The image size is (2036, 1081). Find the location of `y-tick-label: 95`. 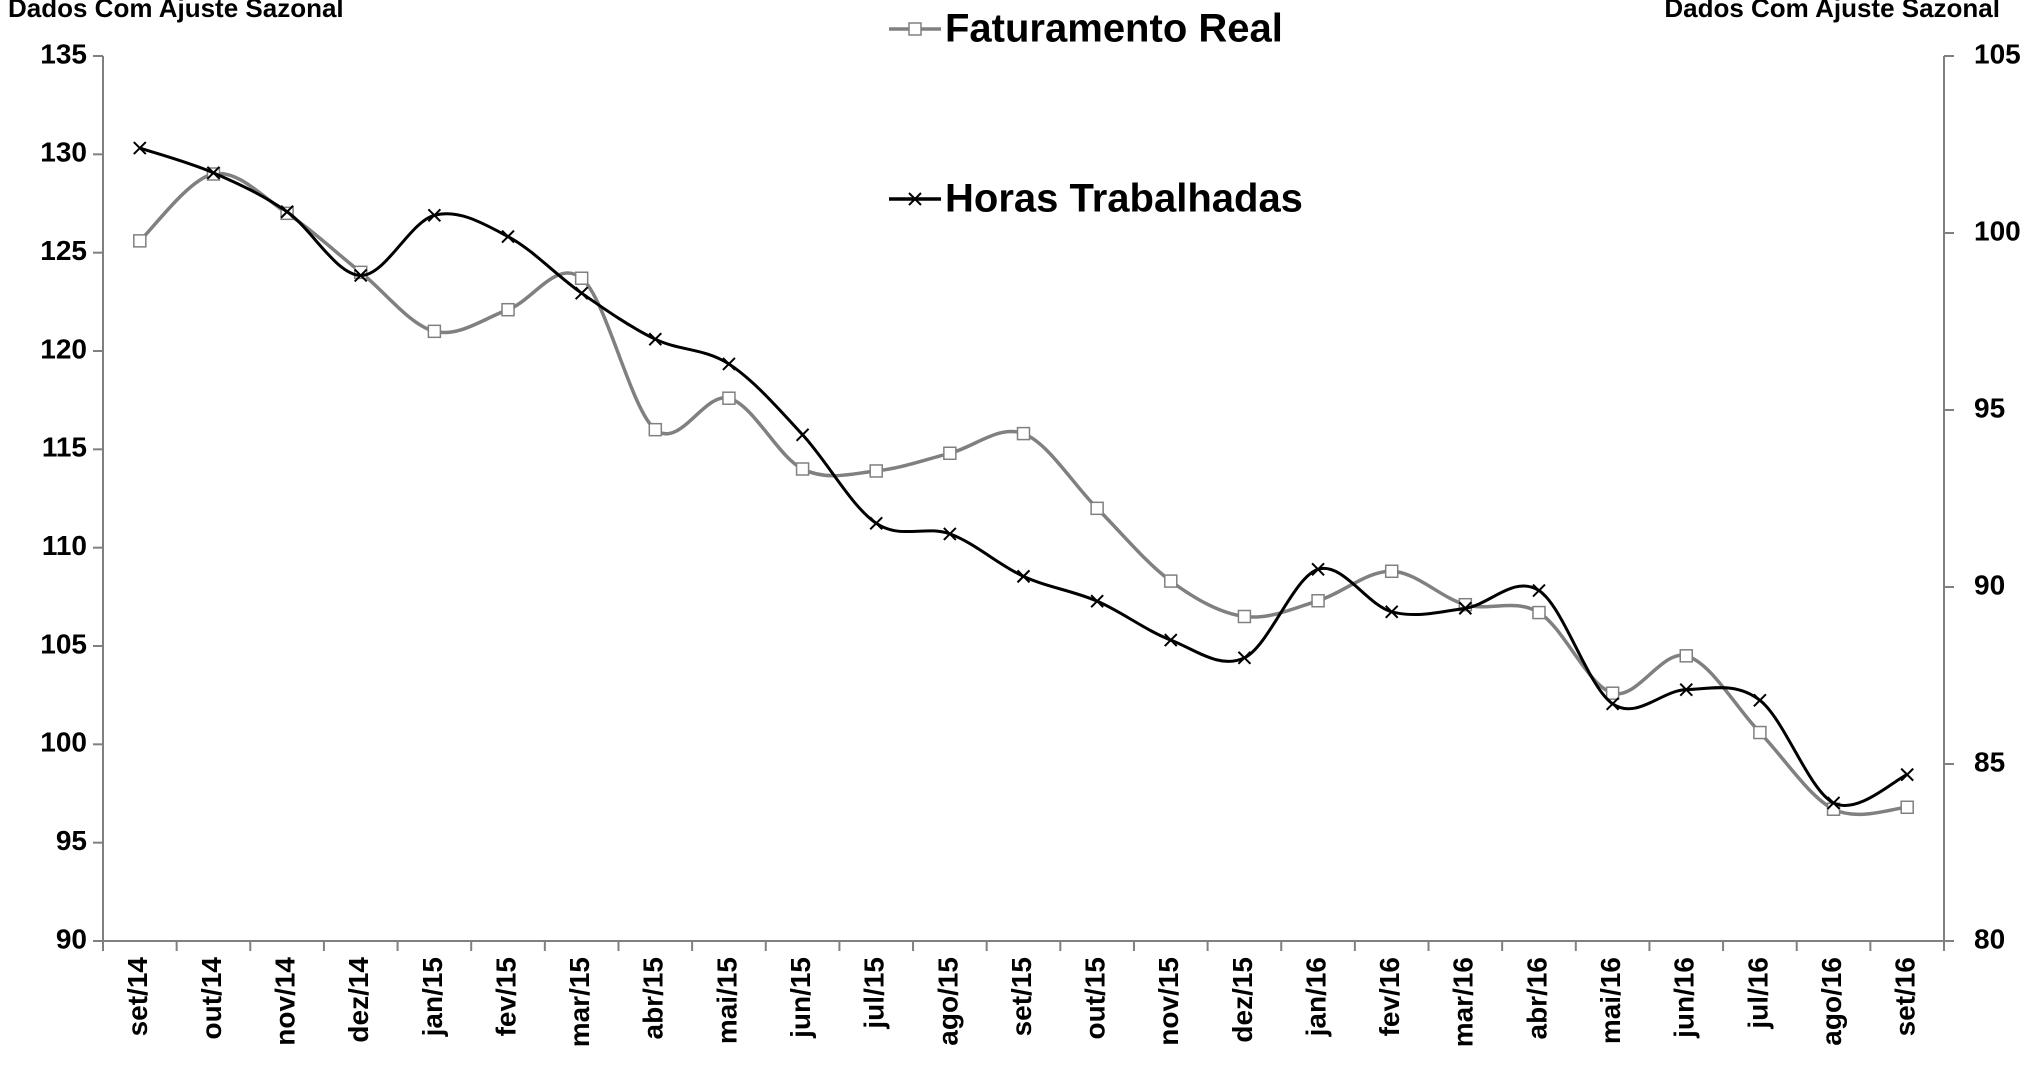

y-tick-label: 95 is located at coordinates (71, 840).